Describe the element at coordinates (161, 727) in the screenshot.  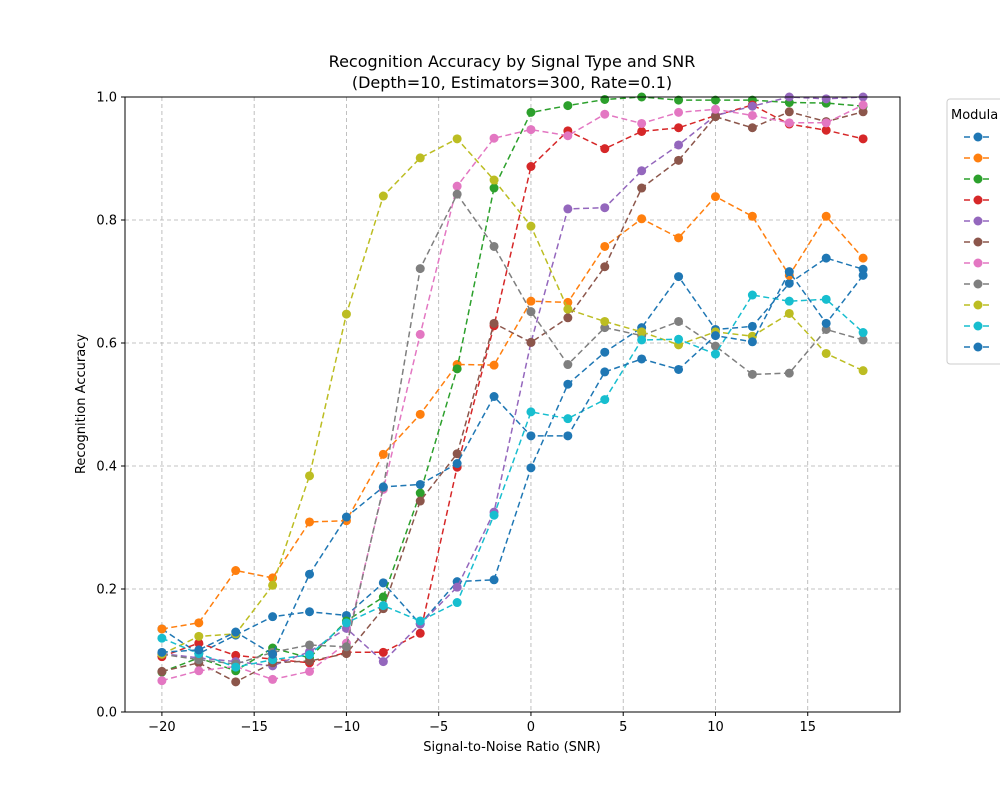
I see `x-tick-label: −20` at that location.